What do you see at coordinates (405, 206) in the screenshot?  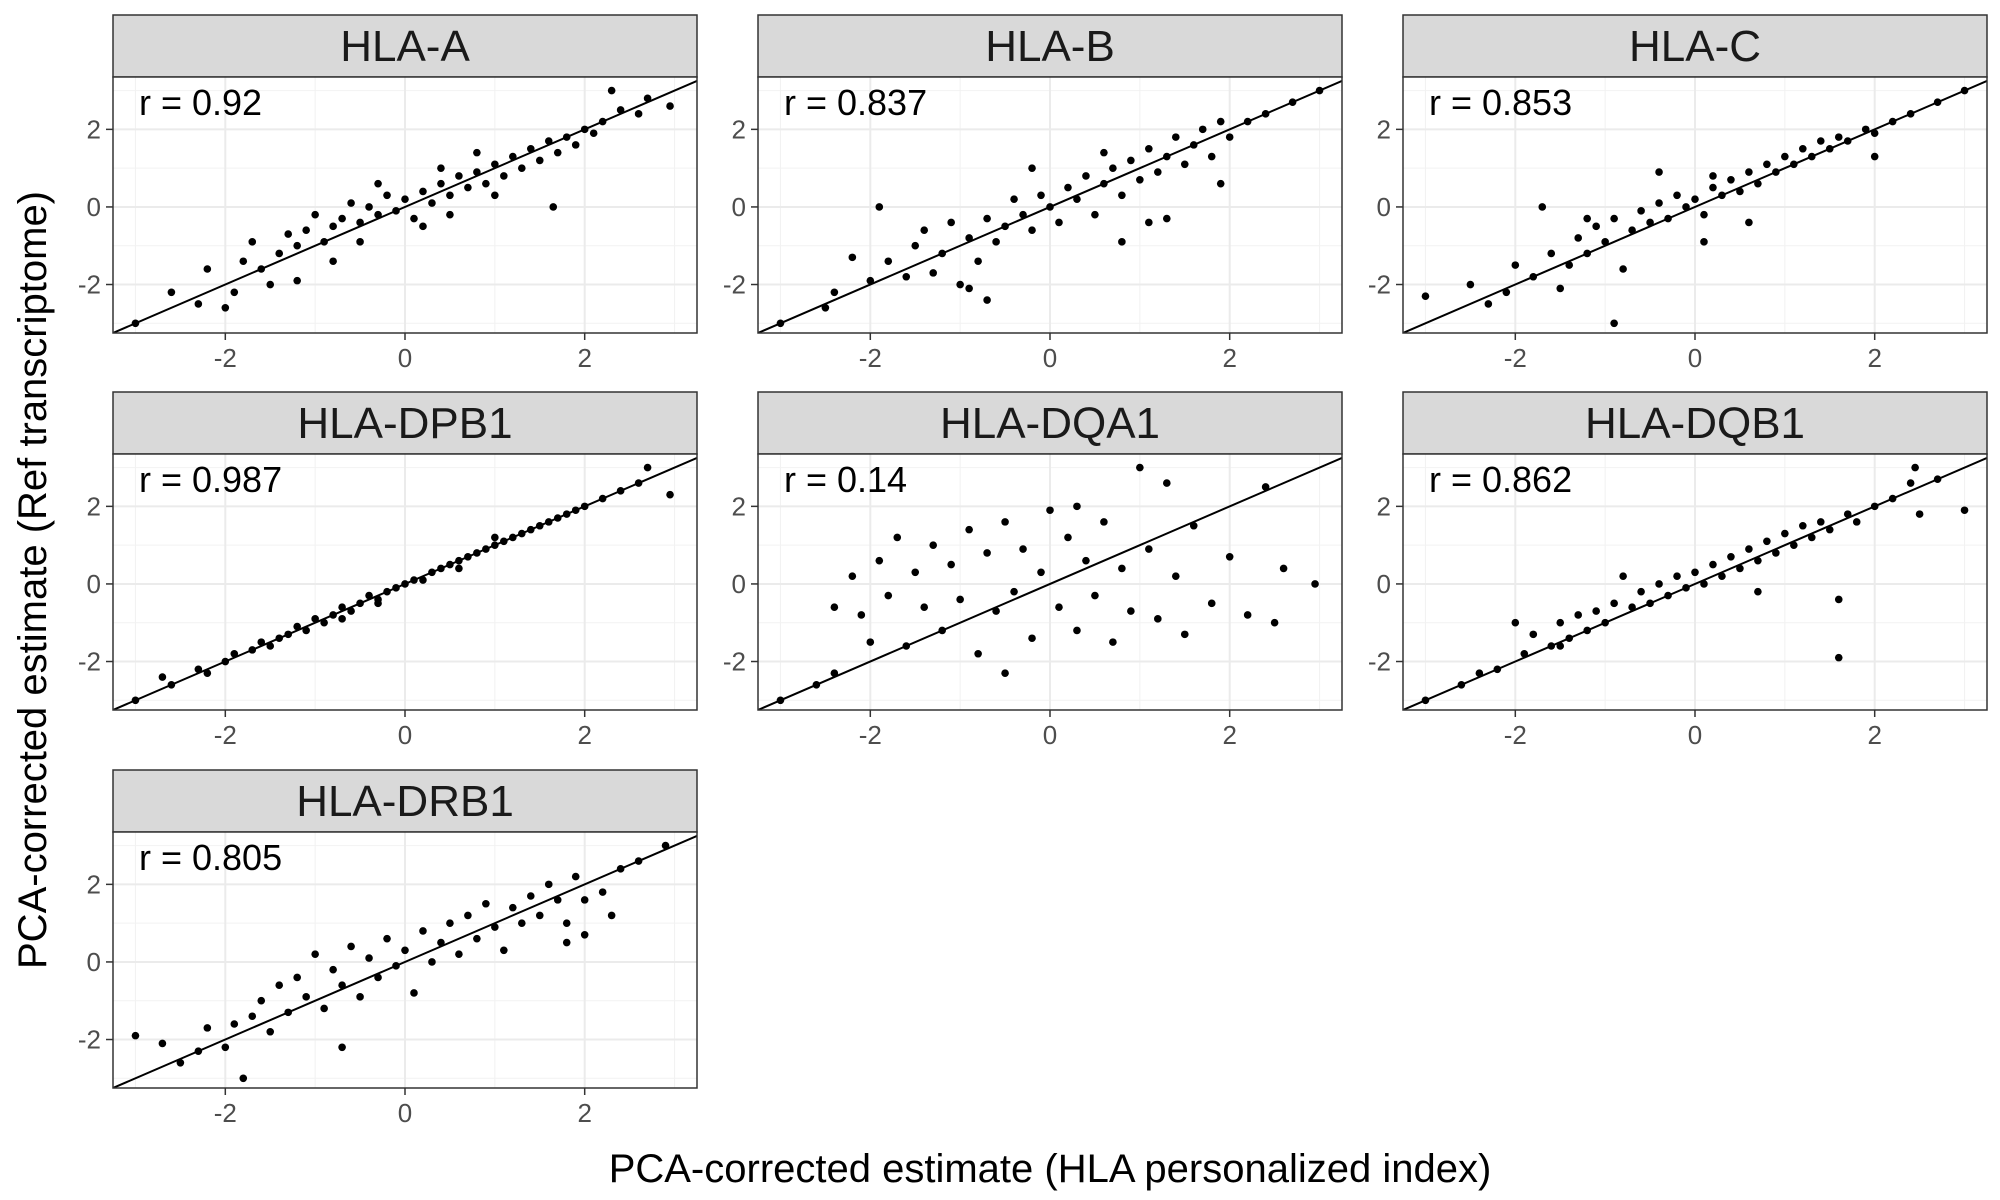 I see `plot-content` at bounding box center [405, 206].